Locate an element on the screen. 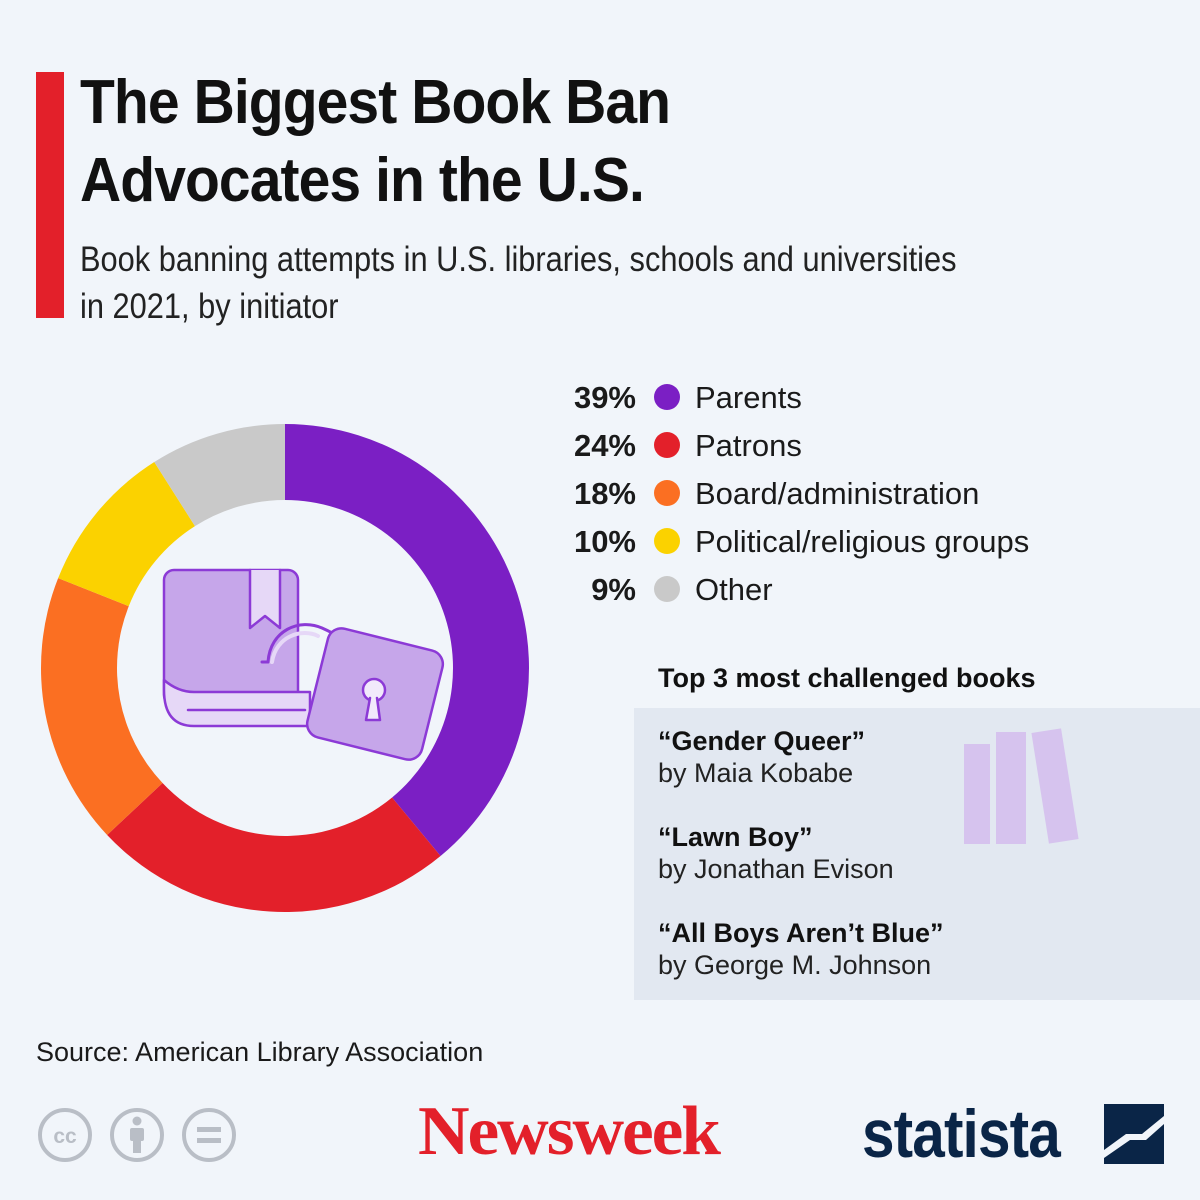 This screenshot has width=1200, height=1200. statista-logo-icon is located at coordinates (1134, 1134).